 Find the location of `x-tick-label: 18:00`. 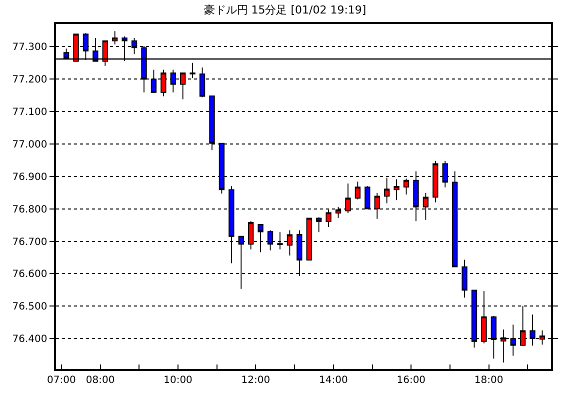

x-tick-label: 18:00 is located at coordinates (489, 380).